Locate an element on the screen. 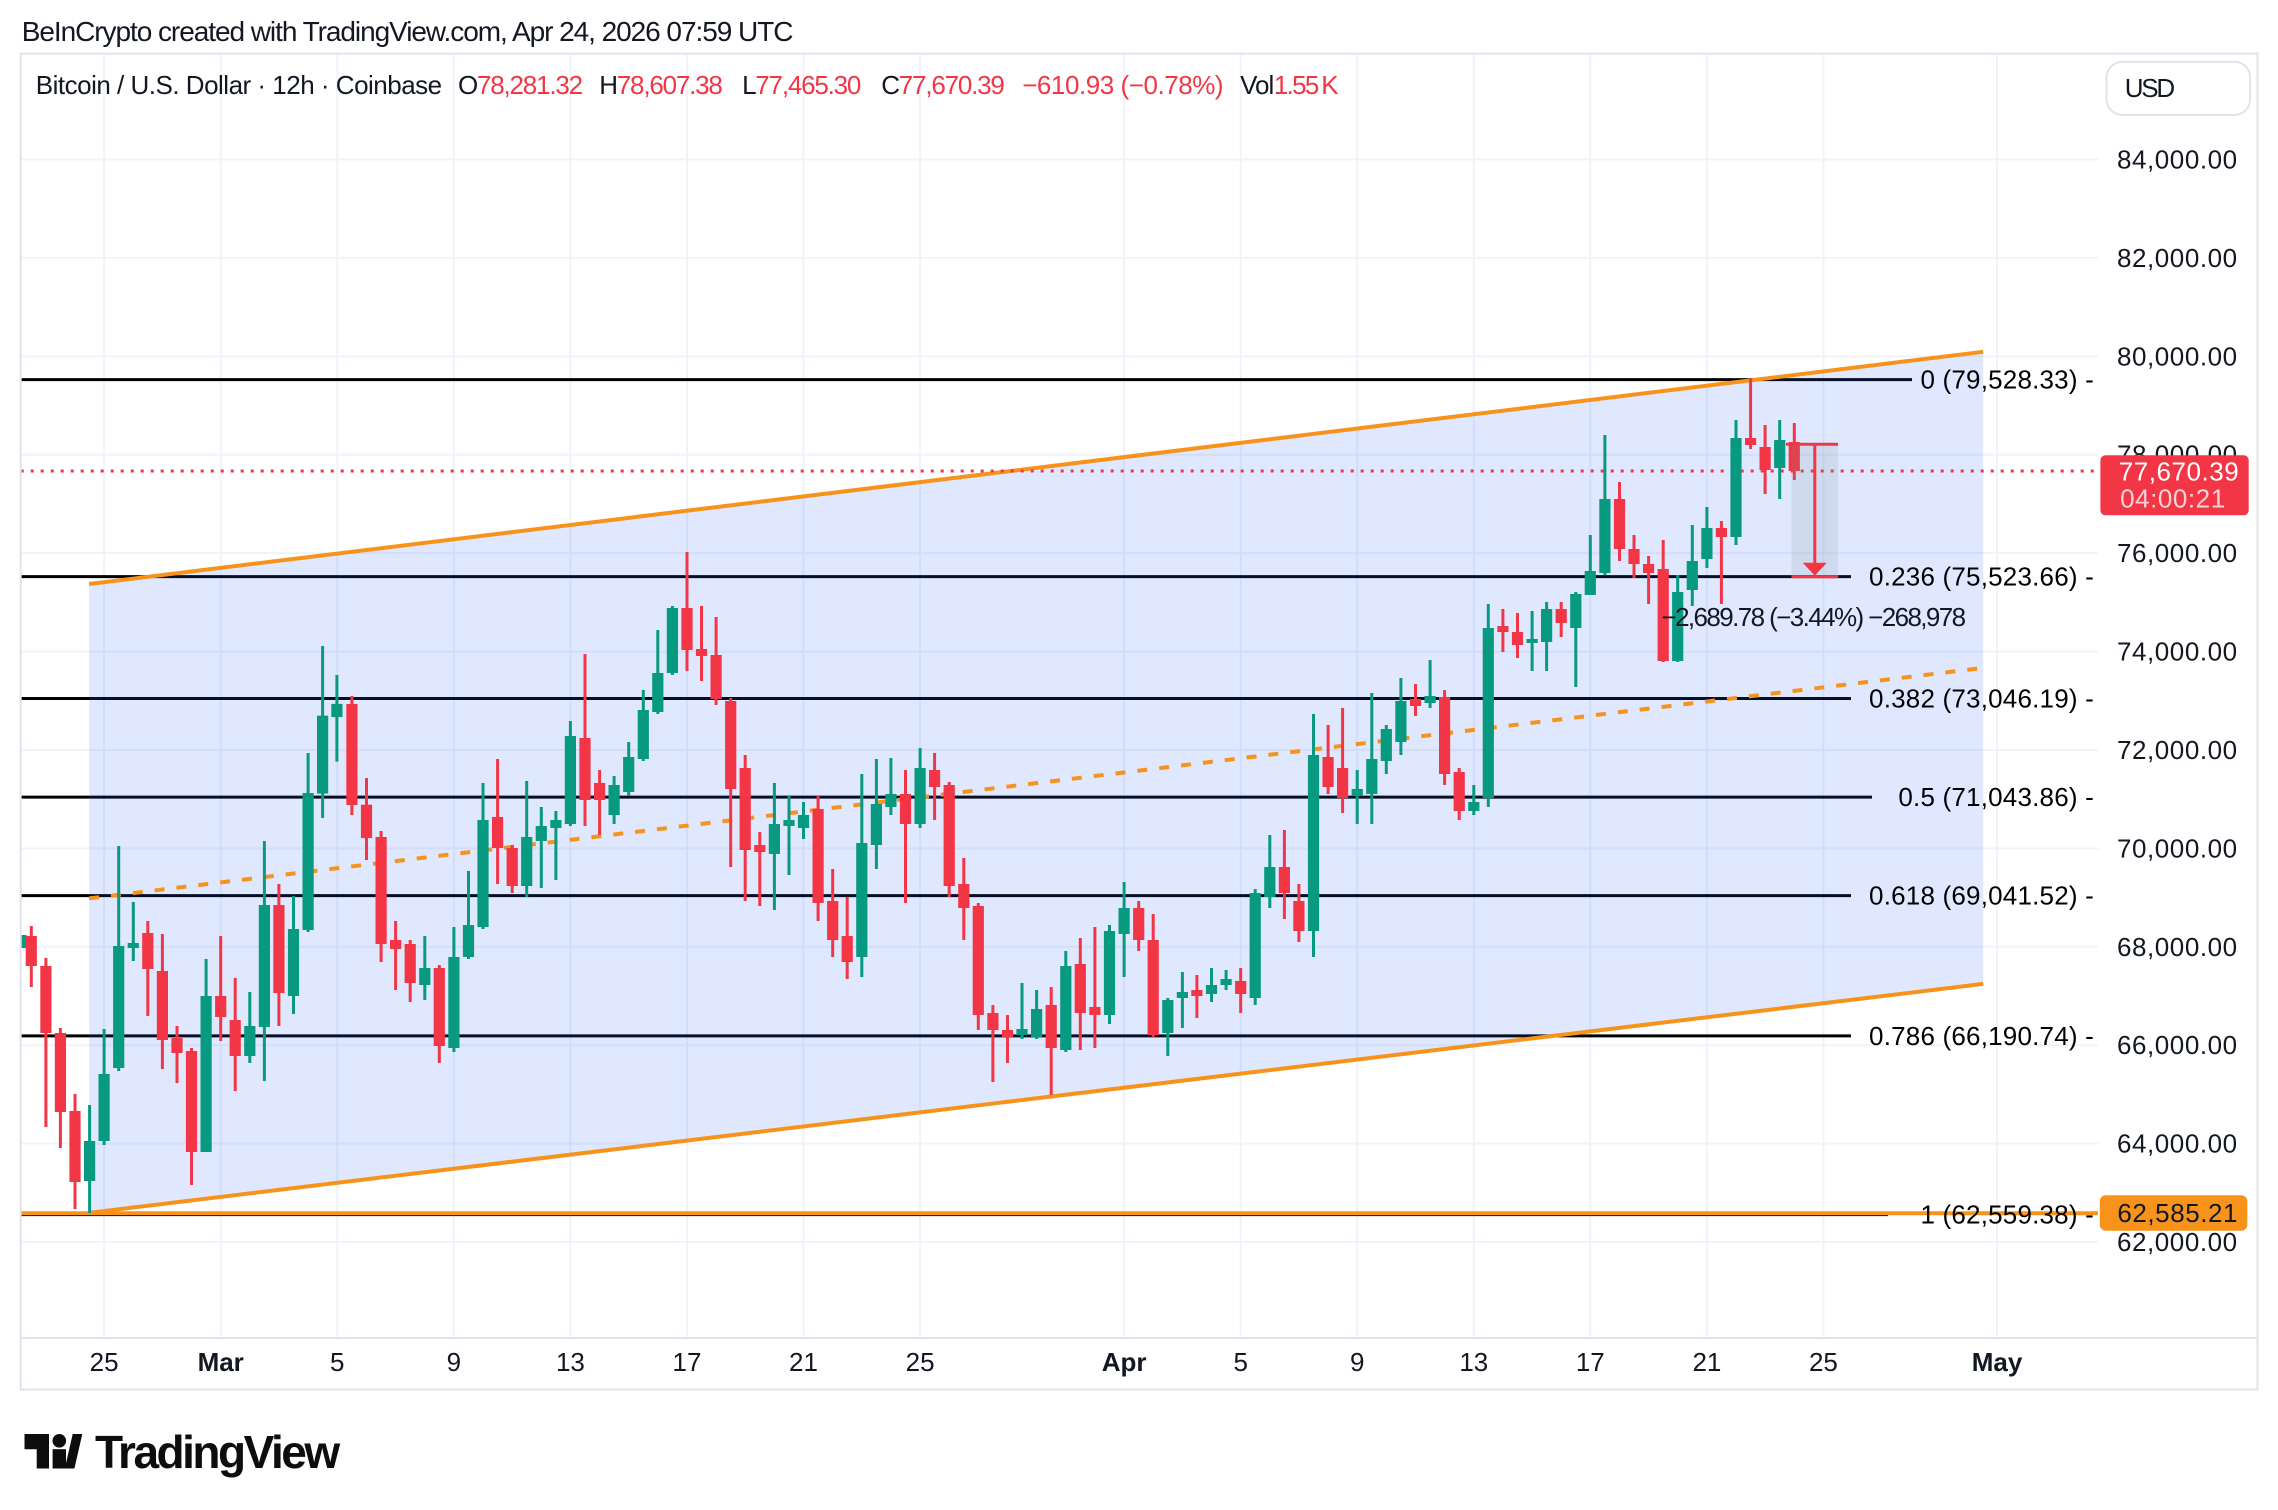 The image size is (2278, 1510). svg-text: 64,000.00 is located at coordinates (2177, 1144).